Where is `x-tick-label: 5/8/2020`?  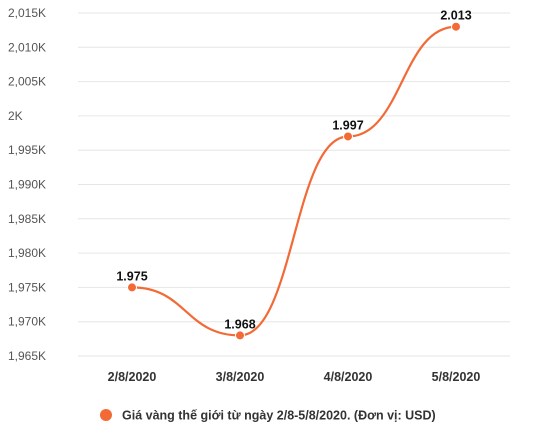 x-tick-label: 5/8/2020 is located at coordinates (456, 377).